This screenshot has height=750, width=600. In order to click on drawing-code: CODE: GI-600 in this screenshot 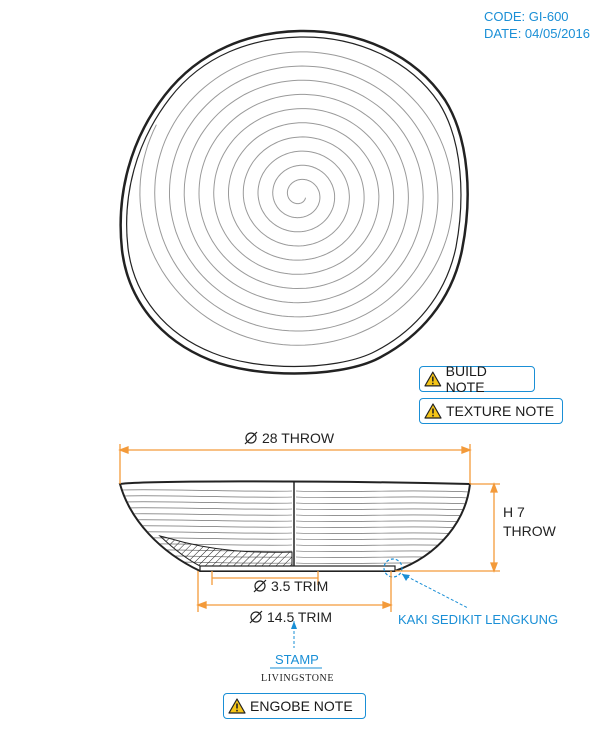, I will do `click(526, 16)`.